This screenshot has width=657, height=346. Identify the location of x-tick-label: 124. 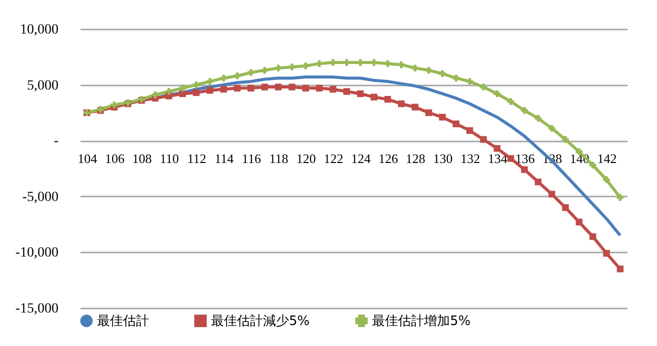
(361, 158).